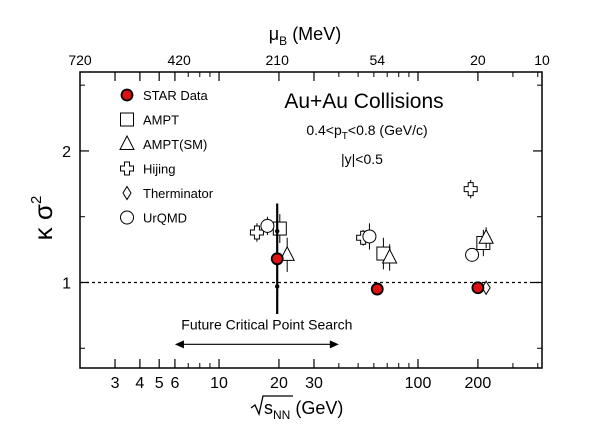 The image size is (600, 425). What do you see at coordinates (178, 193) in the screenshot?
I see `legend-label: Therminator` at bounding box center [178, 193].